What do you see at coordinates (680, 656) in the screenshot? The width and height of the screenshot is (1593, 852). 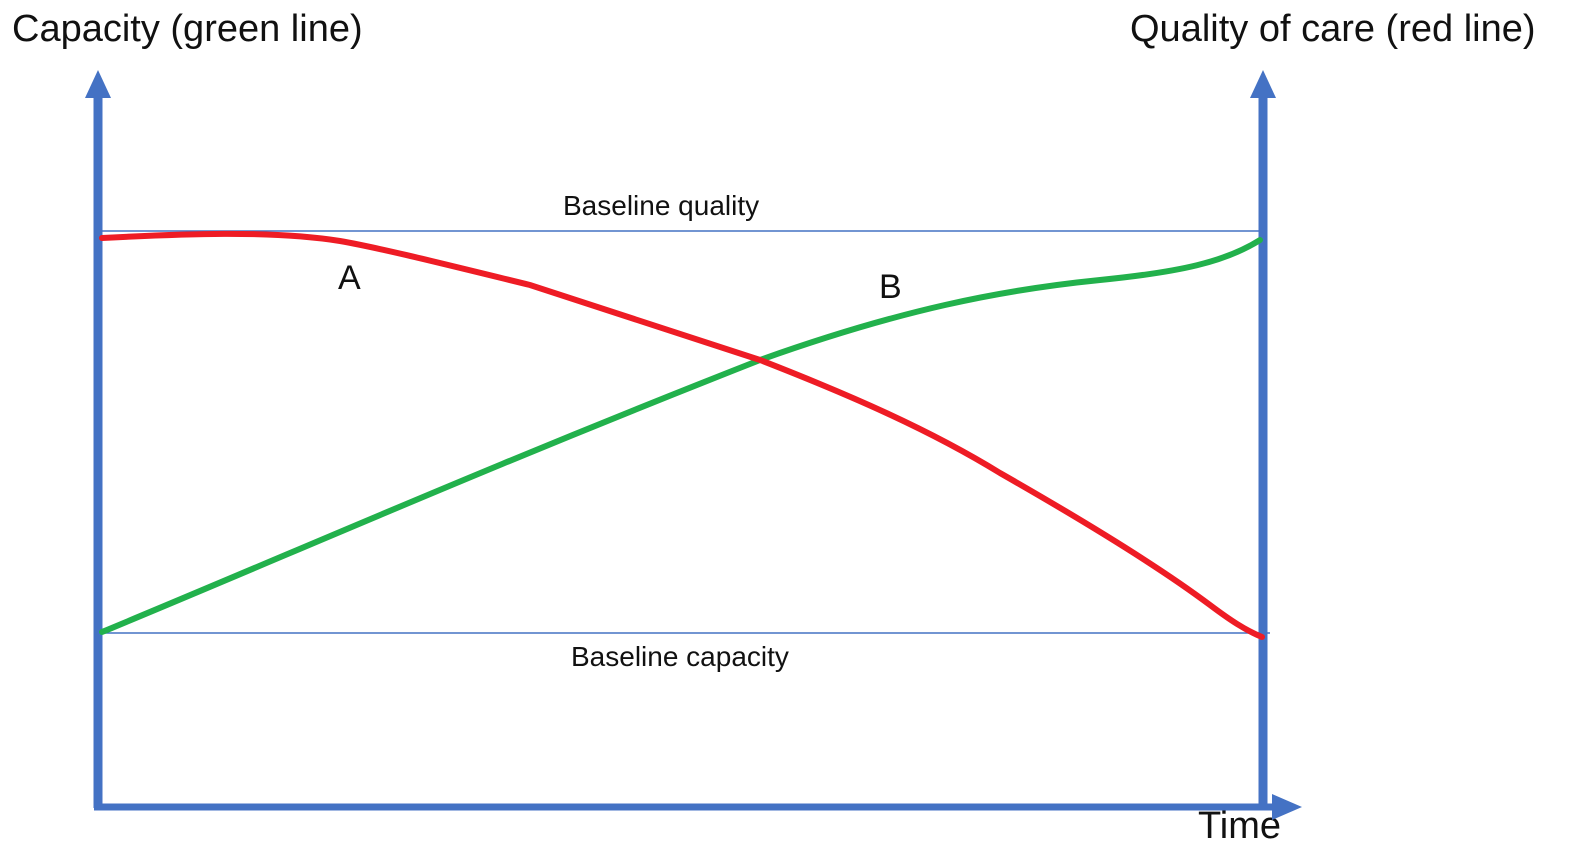 I see `baseline-capacity-label: Baseline capacity` at bounding box center [680, 656].